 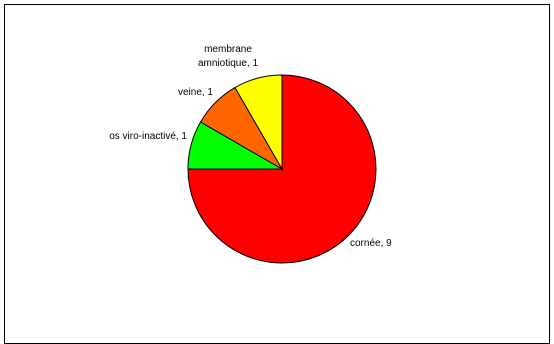 What do you see at coordinates (371, 243) in the screenshot?
I see `label-cornee: cornée, 9` at bounding box center [371, 243].